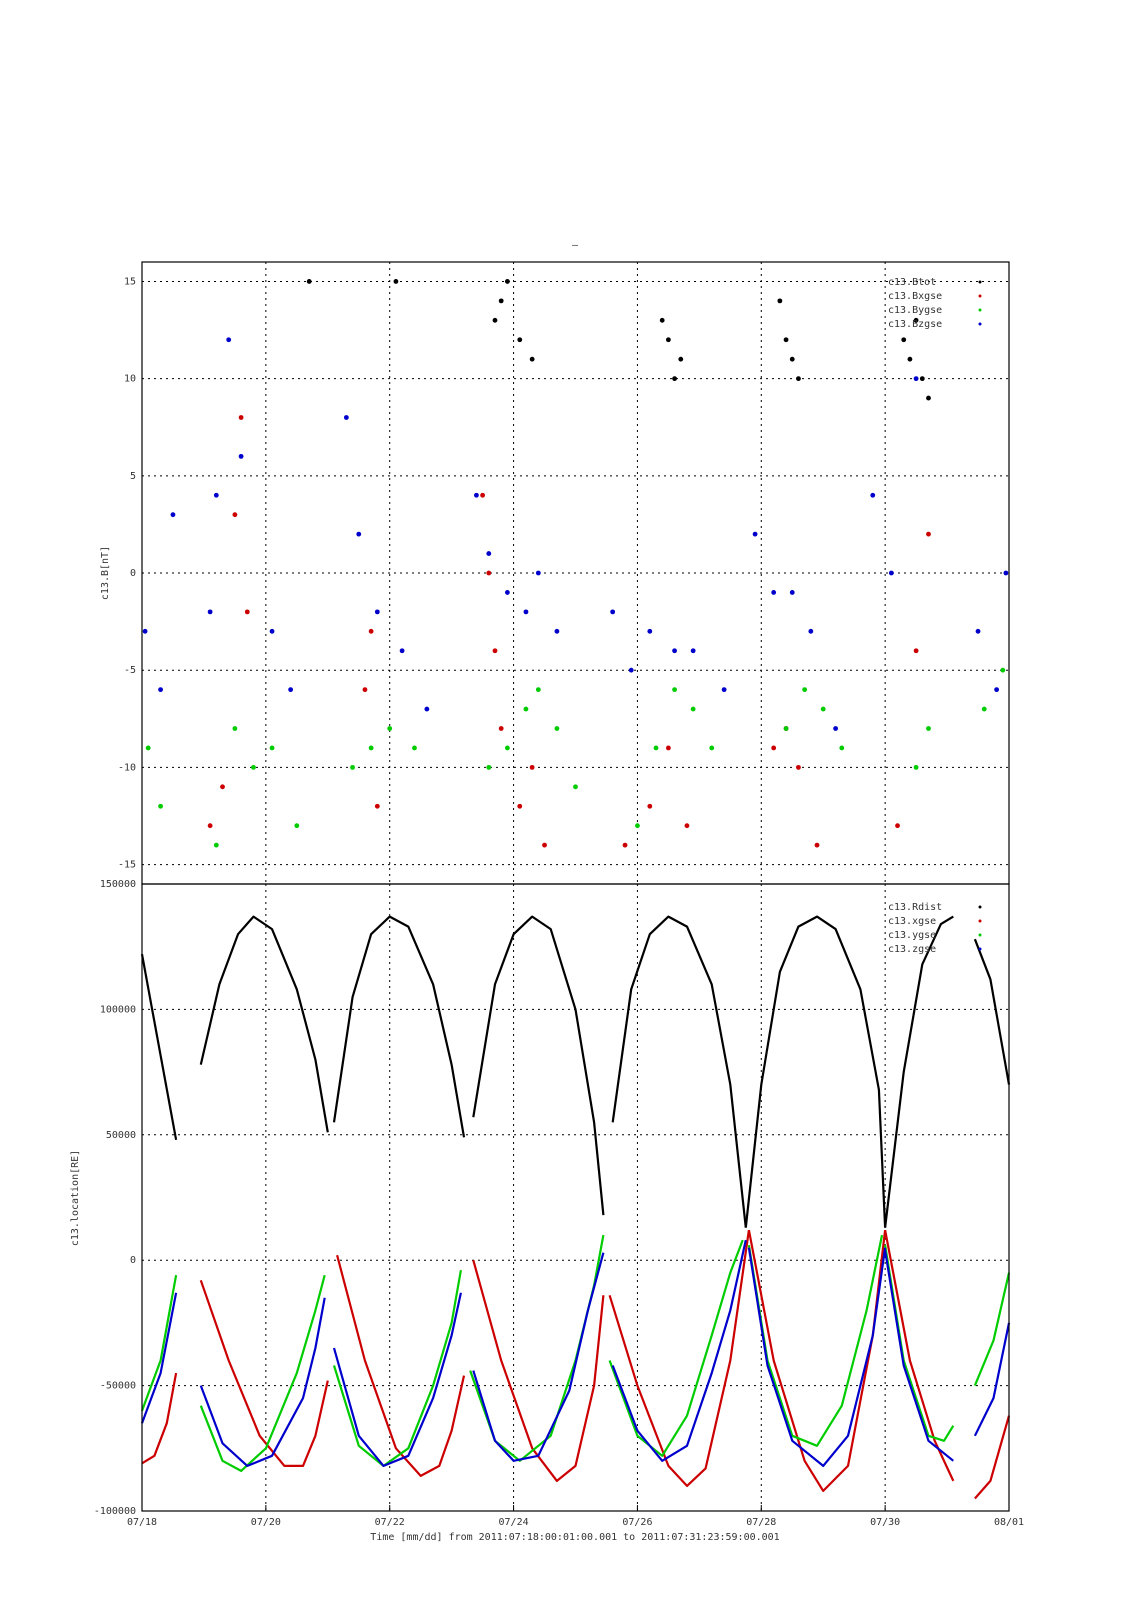 The height and width of the screenshot is (1600, 1131). I want to click on x-tick-label: 08/01, so click(1009, 1522).